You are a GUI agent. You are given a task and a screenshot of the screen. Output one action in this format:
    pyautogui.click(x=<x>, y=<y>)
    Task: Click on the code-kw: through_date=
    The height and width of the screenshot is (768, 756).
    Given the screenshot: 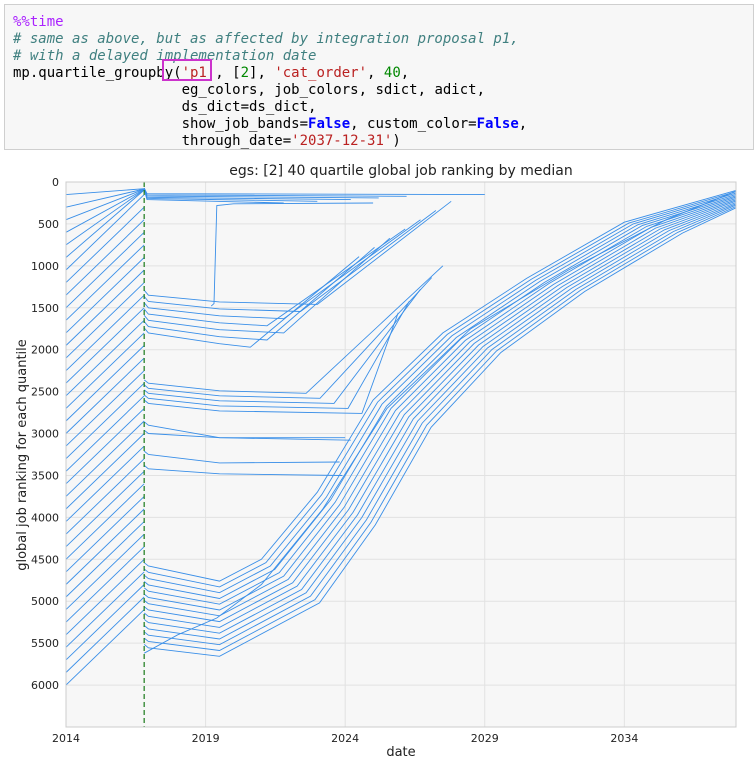 What is the action you would take?
    pyautogui.click(x=236, y=141)
    